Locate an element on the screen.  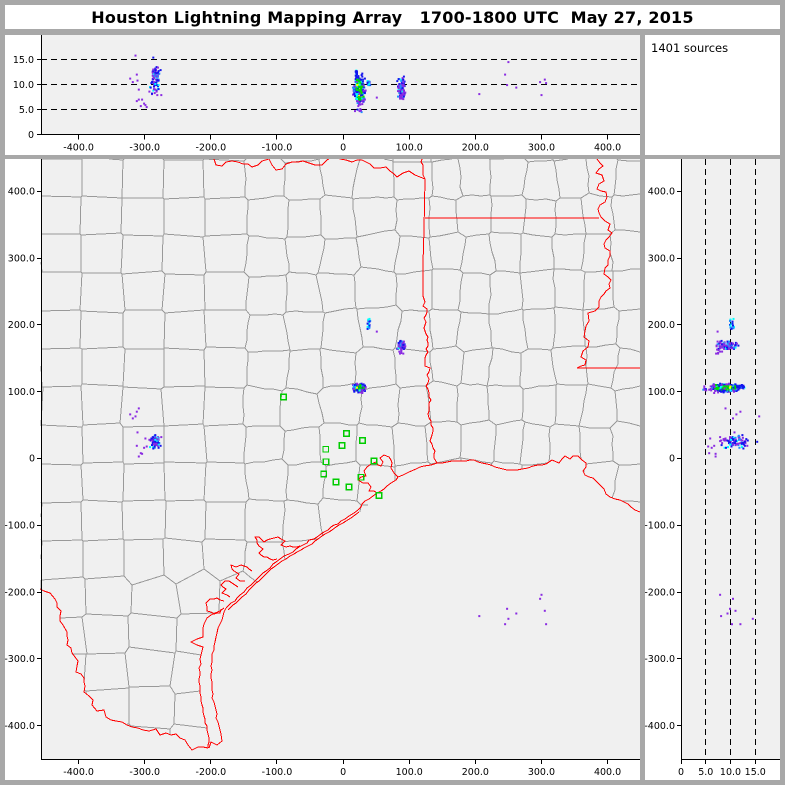
top-x-tick-label: 0 is located at coordinates (343, 148).